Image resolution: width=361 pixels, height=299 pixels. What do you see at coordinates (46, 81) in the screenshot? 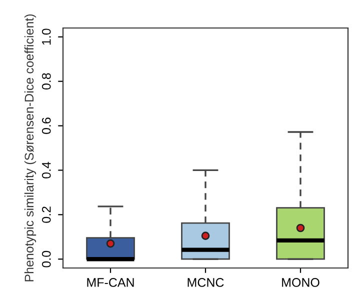
I see `y-tick-label: 0.8` at bounding box center [46, 81].